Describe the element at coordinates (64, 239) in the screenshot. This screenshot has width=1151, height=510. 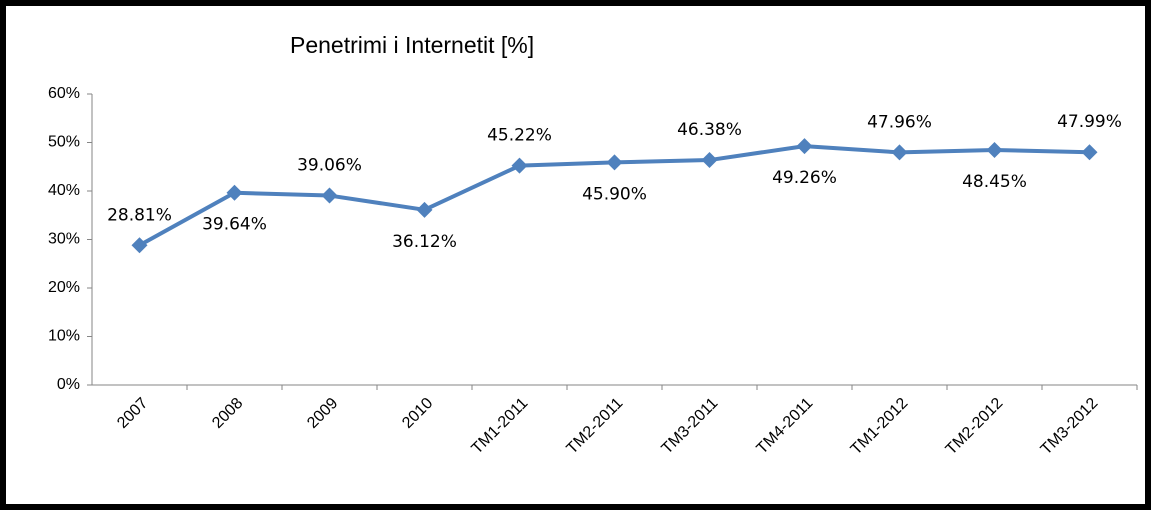
I see `y-tick-label: 30%` at that location.